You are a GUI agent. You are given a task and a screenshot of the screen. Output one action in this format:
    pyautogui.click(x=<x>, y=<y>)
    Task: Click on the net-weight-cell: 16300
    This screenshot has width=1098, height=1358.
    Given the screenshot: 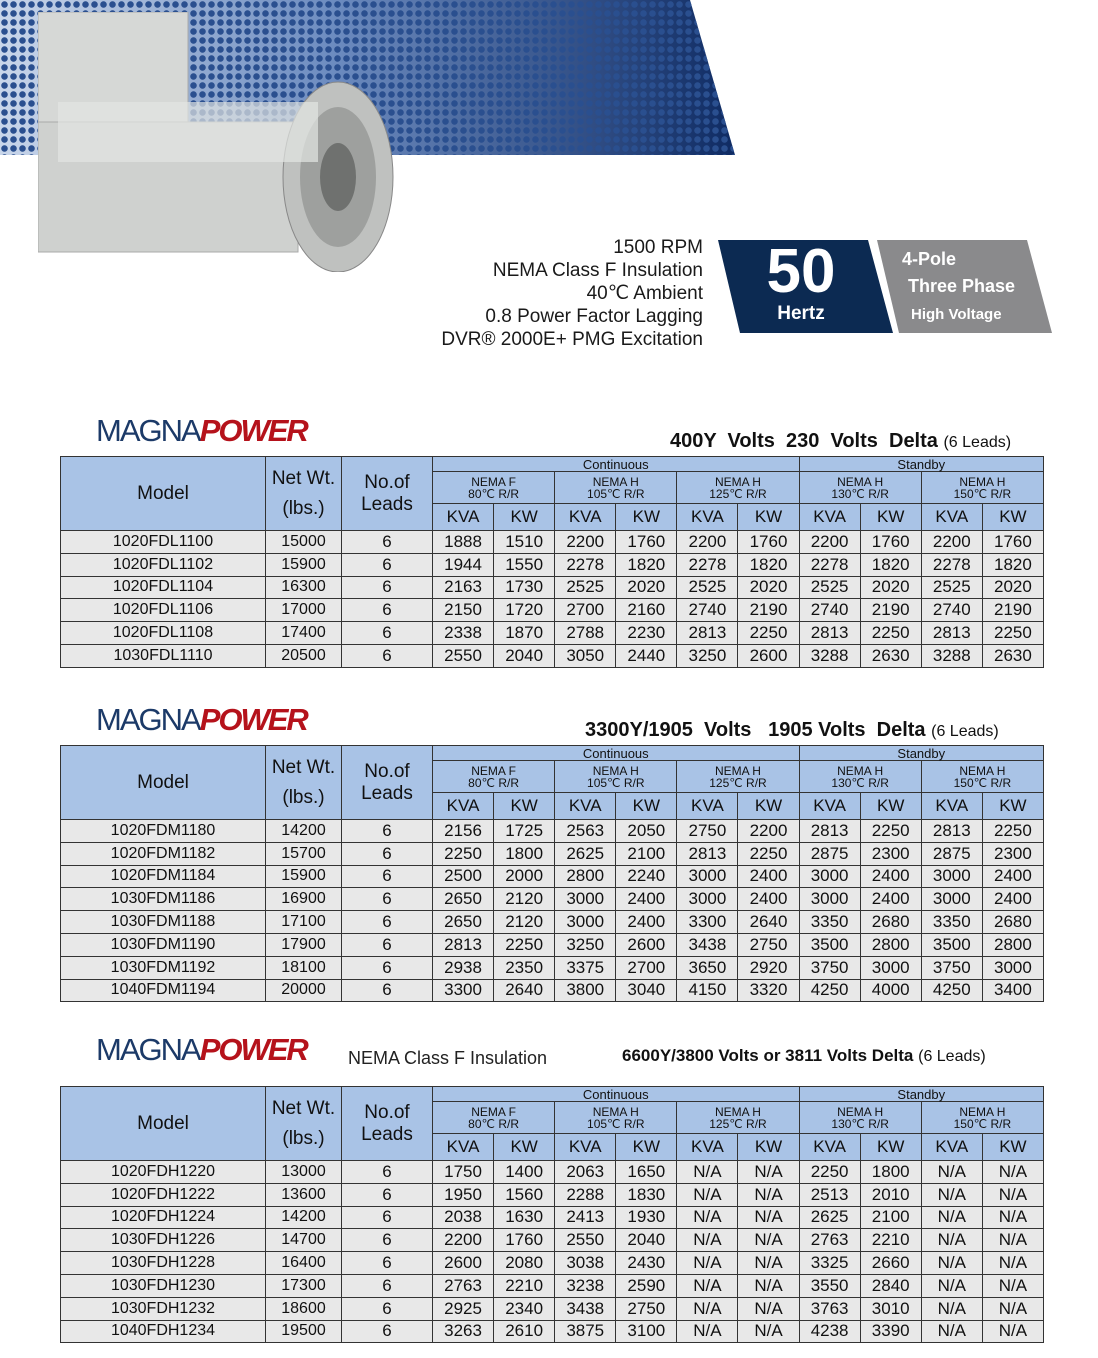 What is the action you would take?
    pyautogui.click(x=303, y=587)
    